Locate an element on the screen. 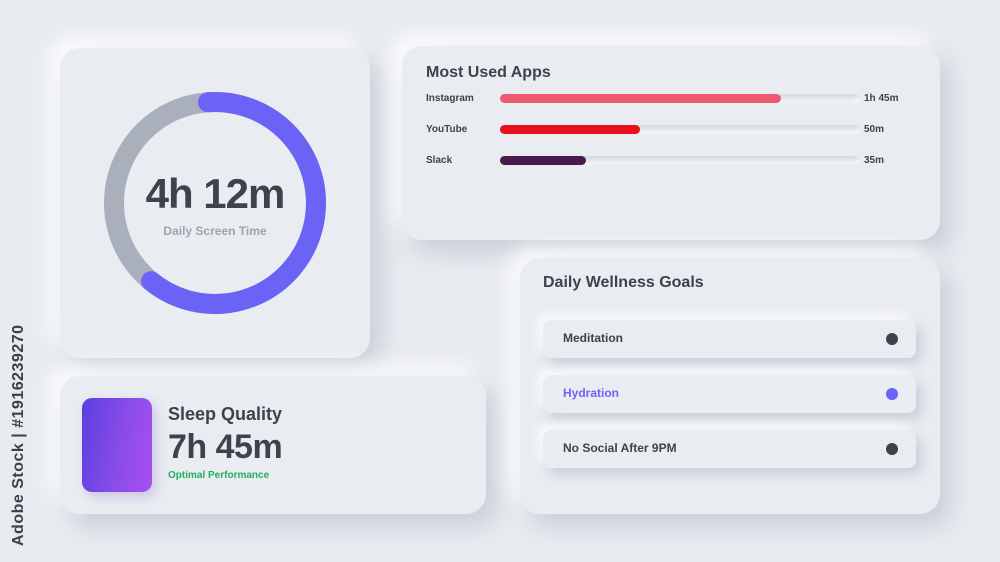 Image resolution: width=1000 pixels, height=562 pixels. sleep-quality-card: Sleep Quality 7h 45m Optimal Performance is located at coordinates (273, 445).